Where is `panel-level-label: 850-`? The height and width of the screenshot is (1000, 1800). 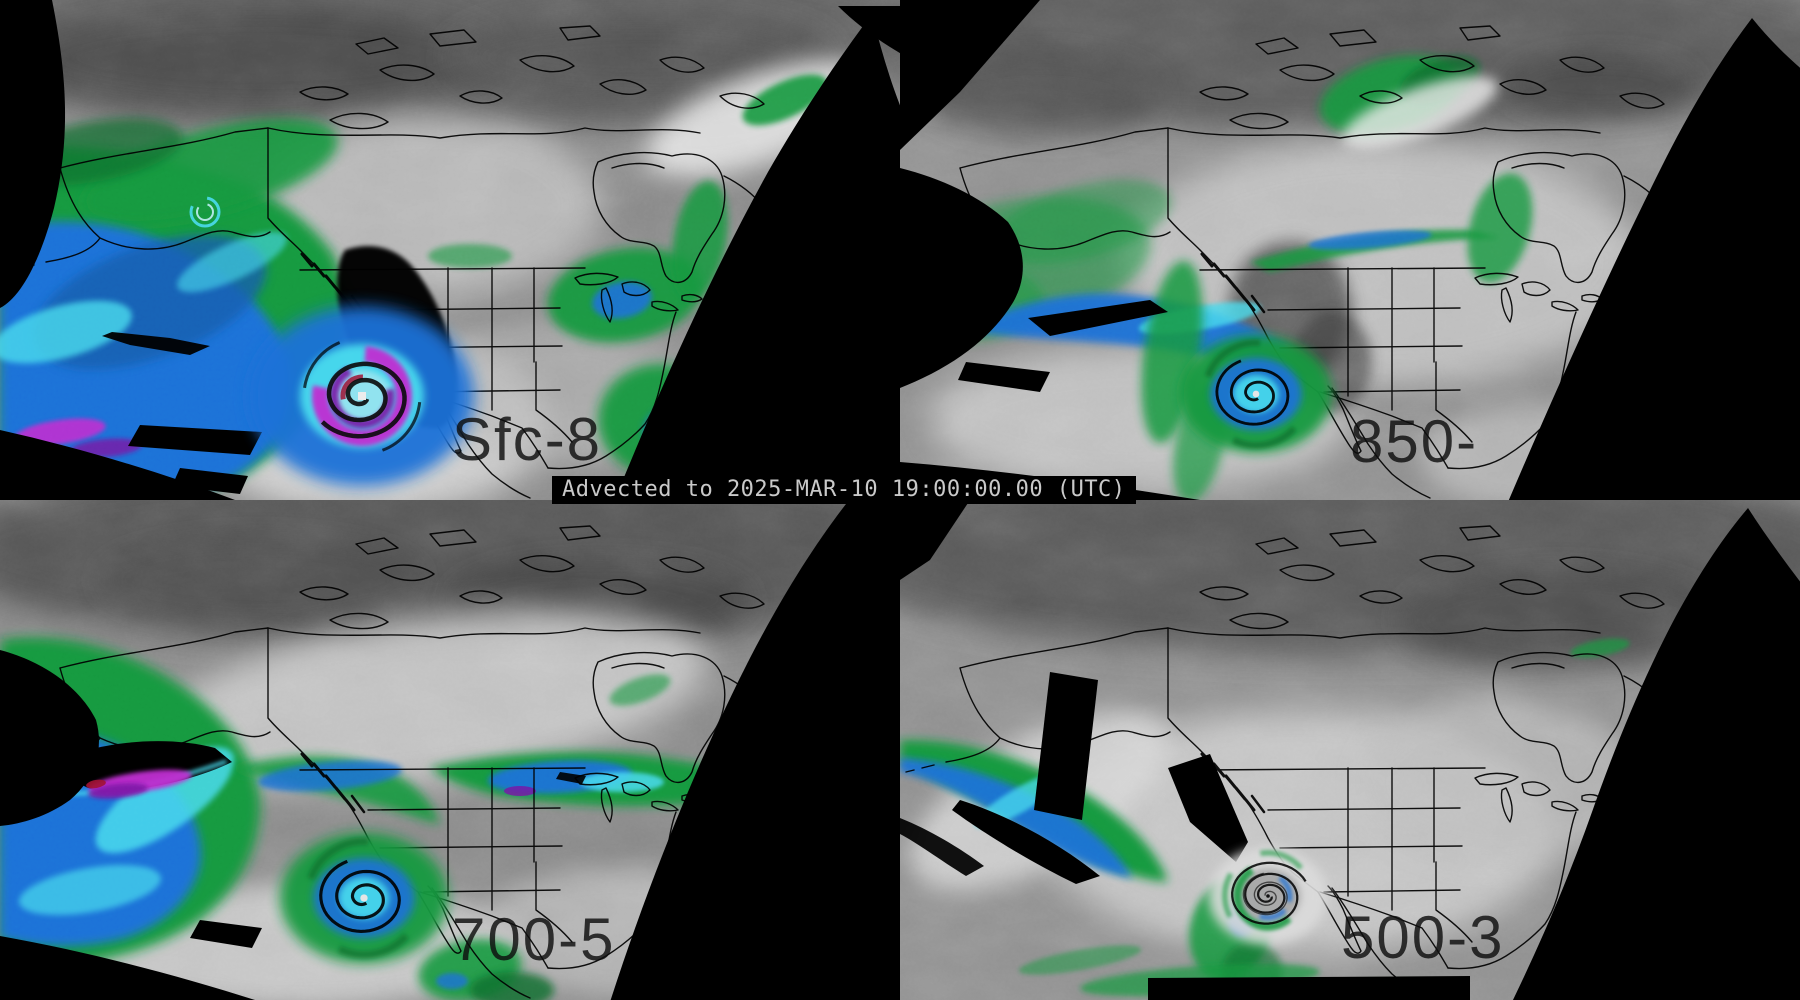 panel-level-label: 850- is located at coordinates (1414, 441).